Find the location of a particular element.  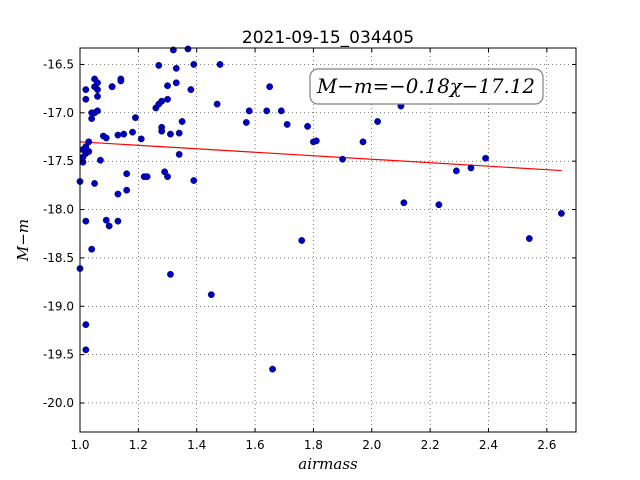

x-axis-label: airmass is located at coordinates (328, 464).